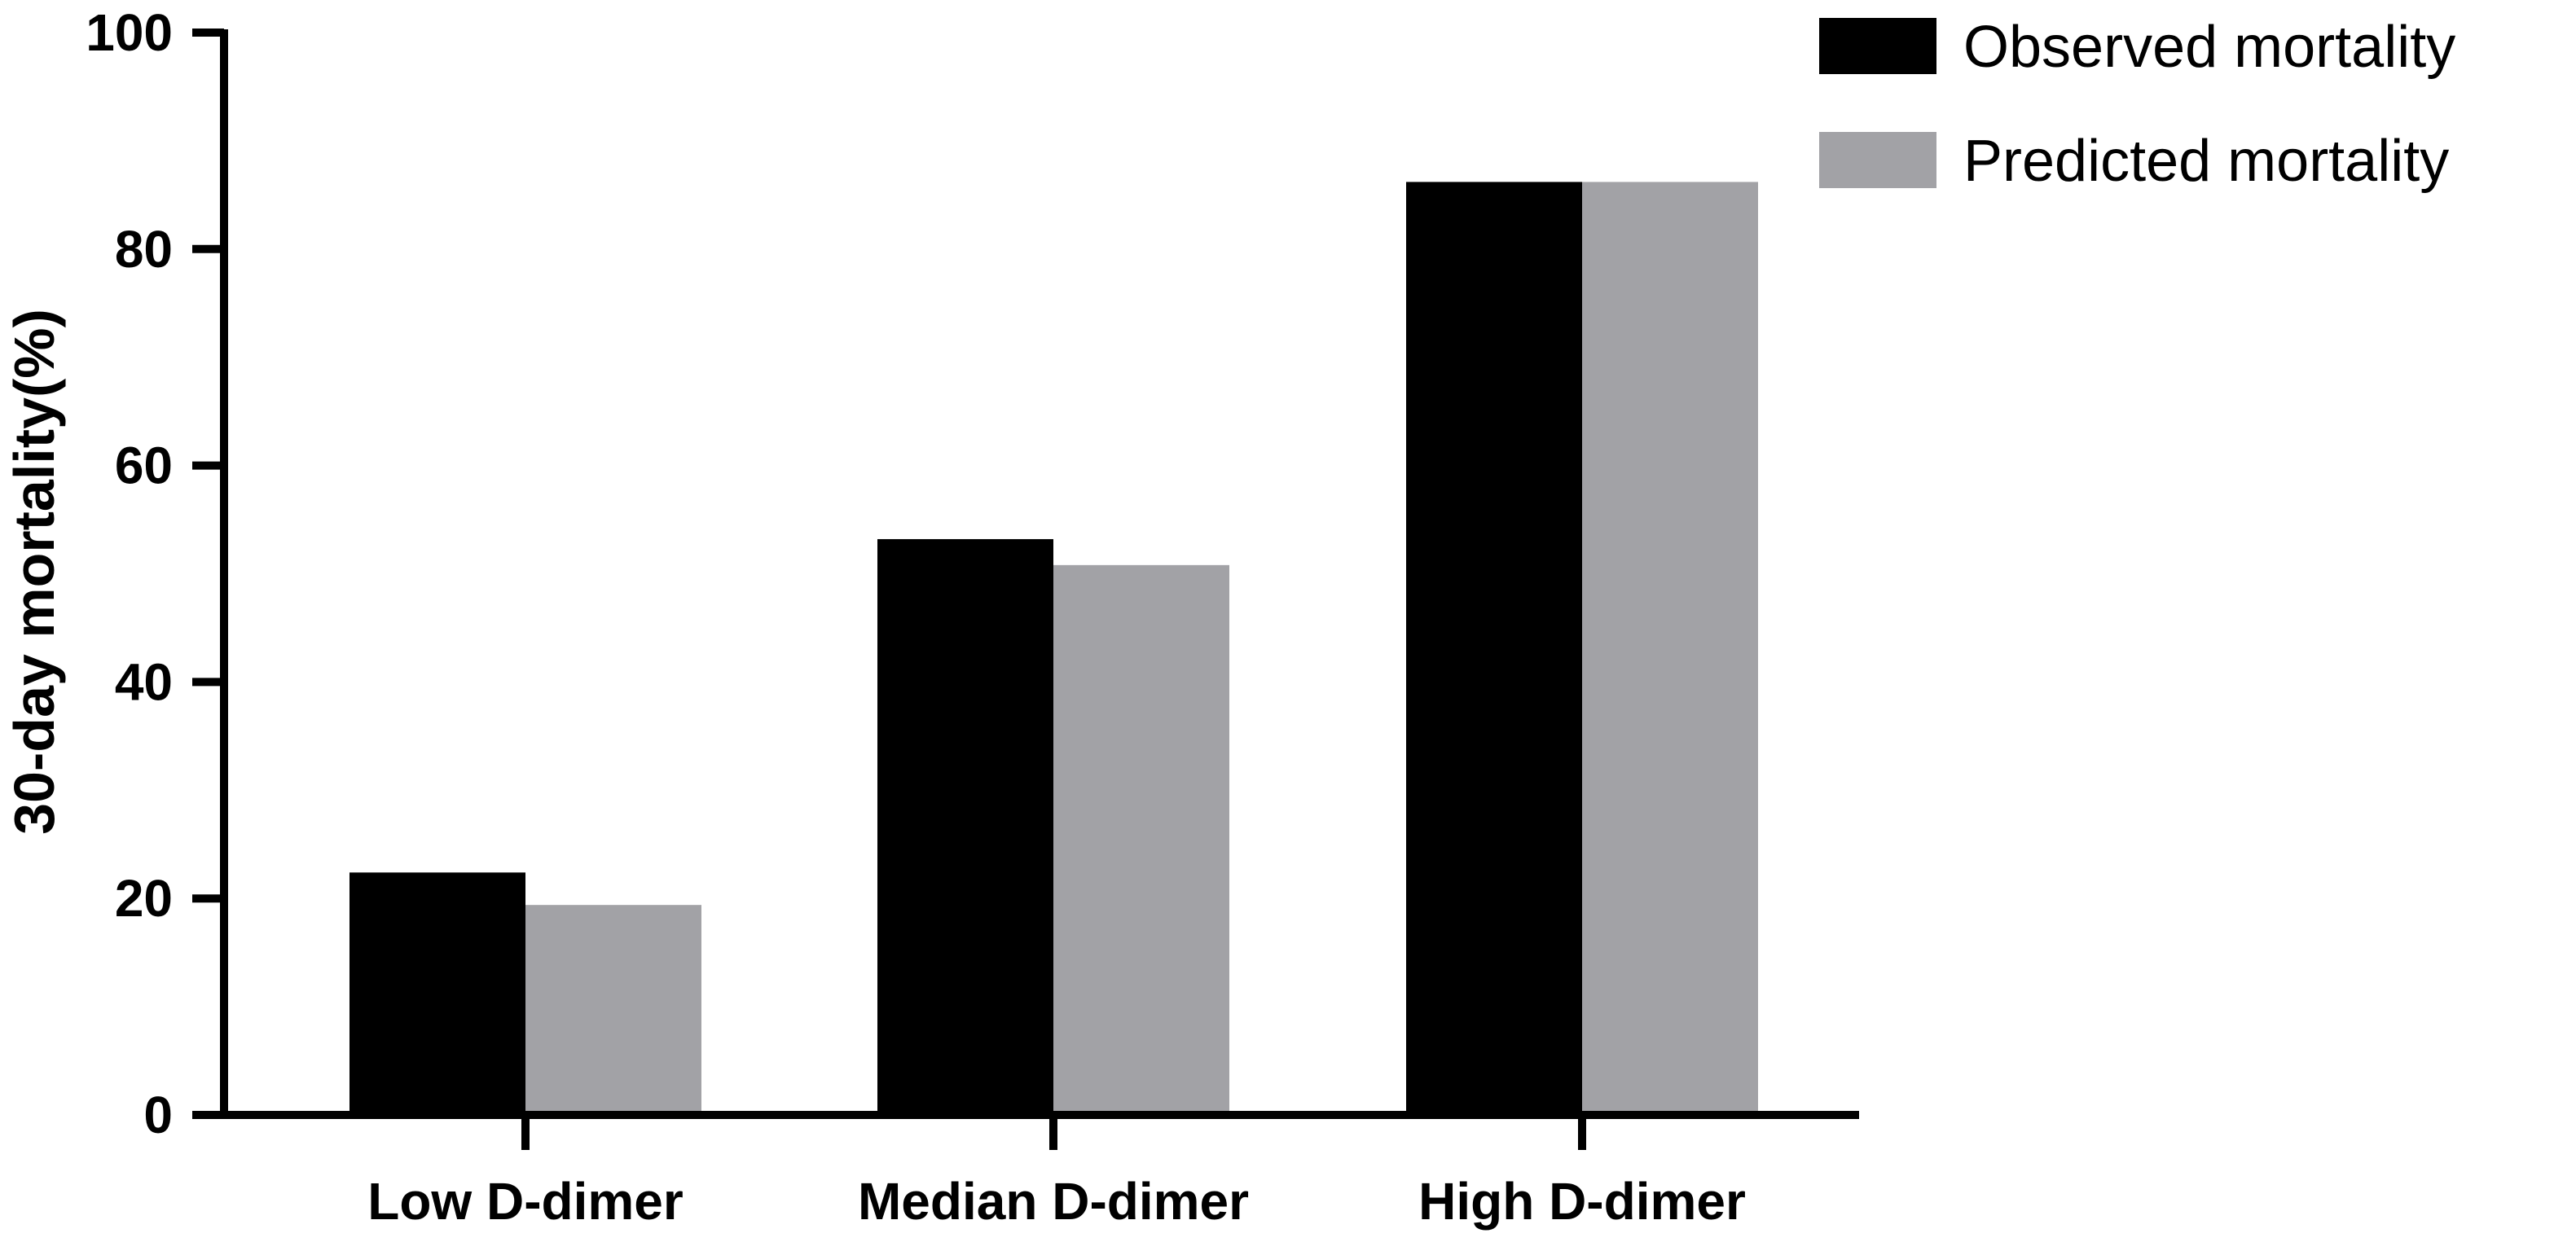 This screenshot has height=1242, width=2576. Describe the element at coordinates (1877, 160) in the screenshot. I see `legend-swatch-predicted` at that location.